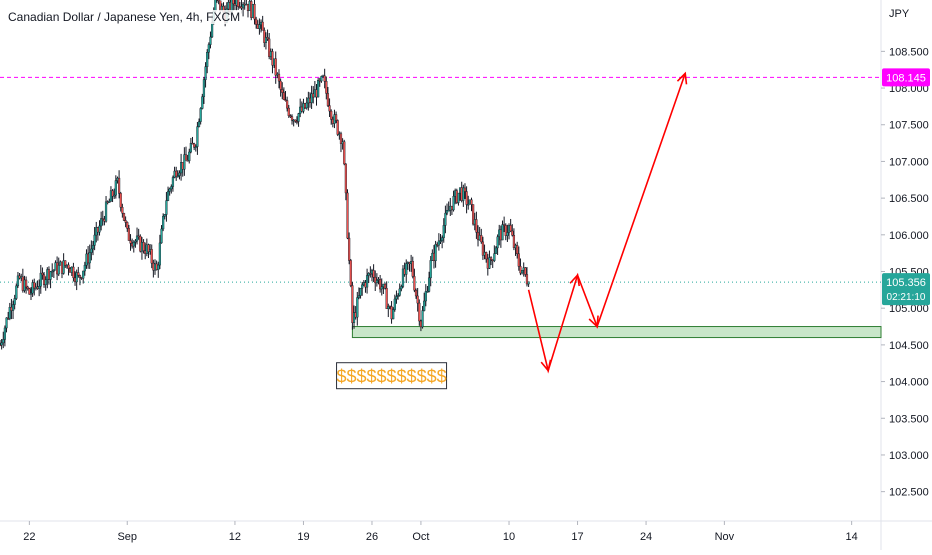 The height and width of the screenshot is (555, 932). Describe the element at coordinates (909, 162) in the screenshot. I see `y-tick-label: 107.000` at that location.